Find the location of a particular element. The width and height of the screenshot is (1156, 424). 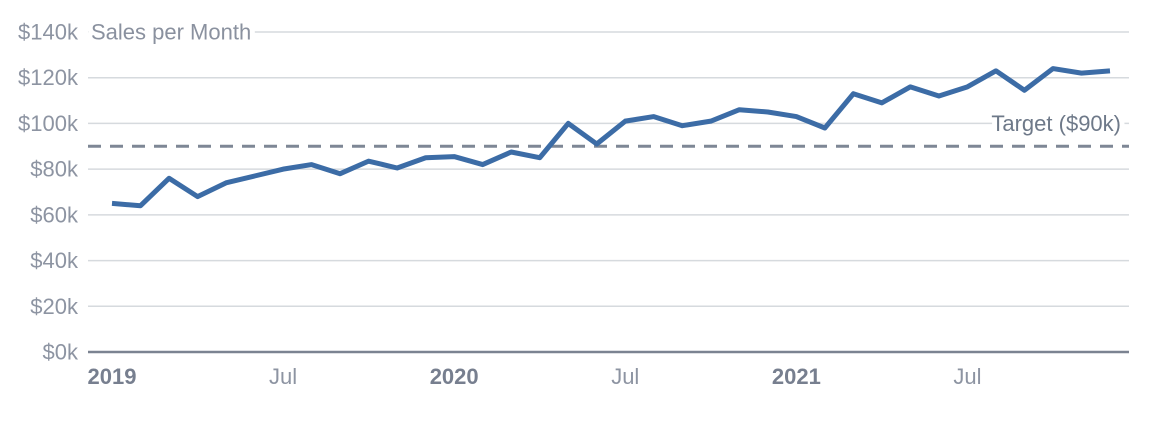

y-axis-label: $40k is located at coordinates (54, 260).